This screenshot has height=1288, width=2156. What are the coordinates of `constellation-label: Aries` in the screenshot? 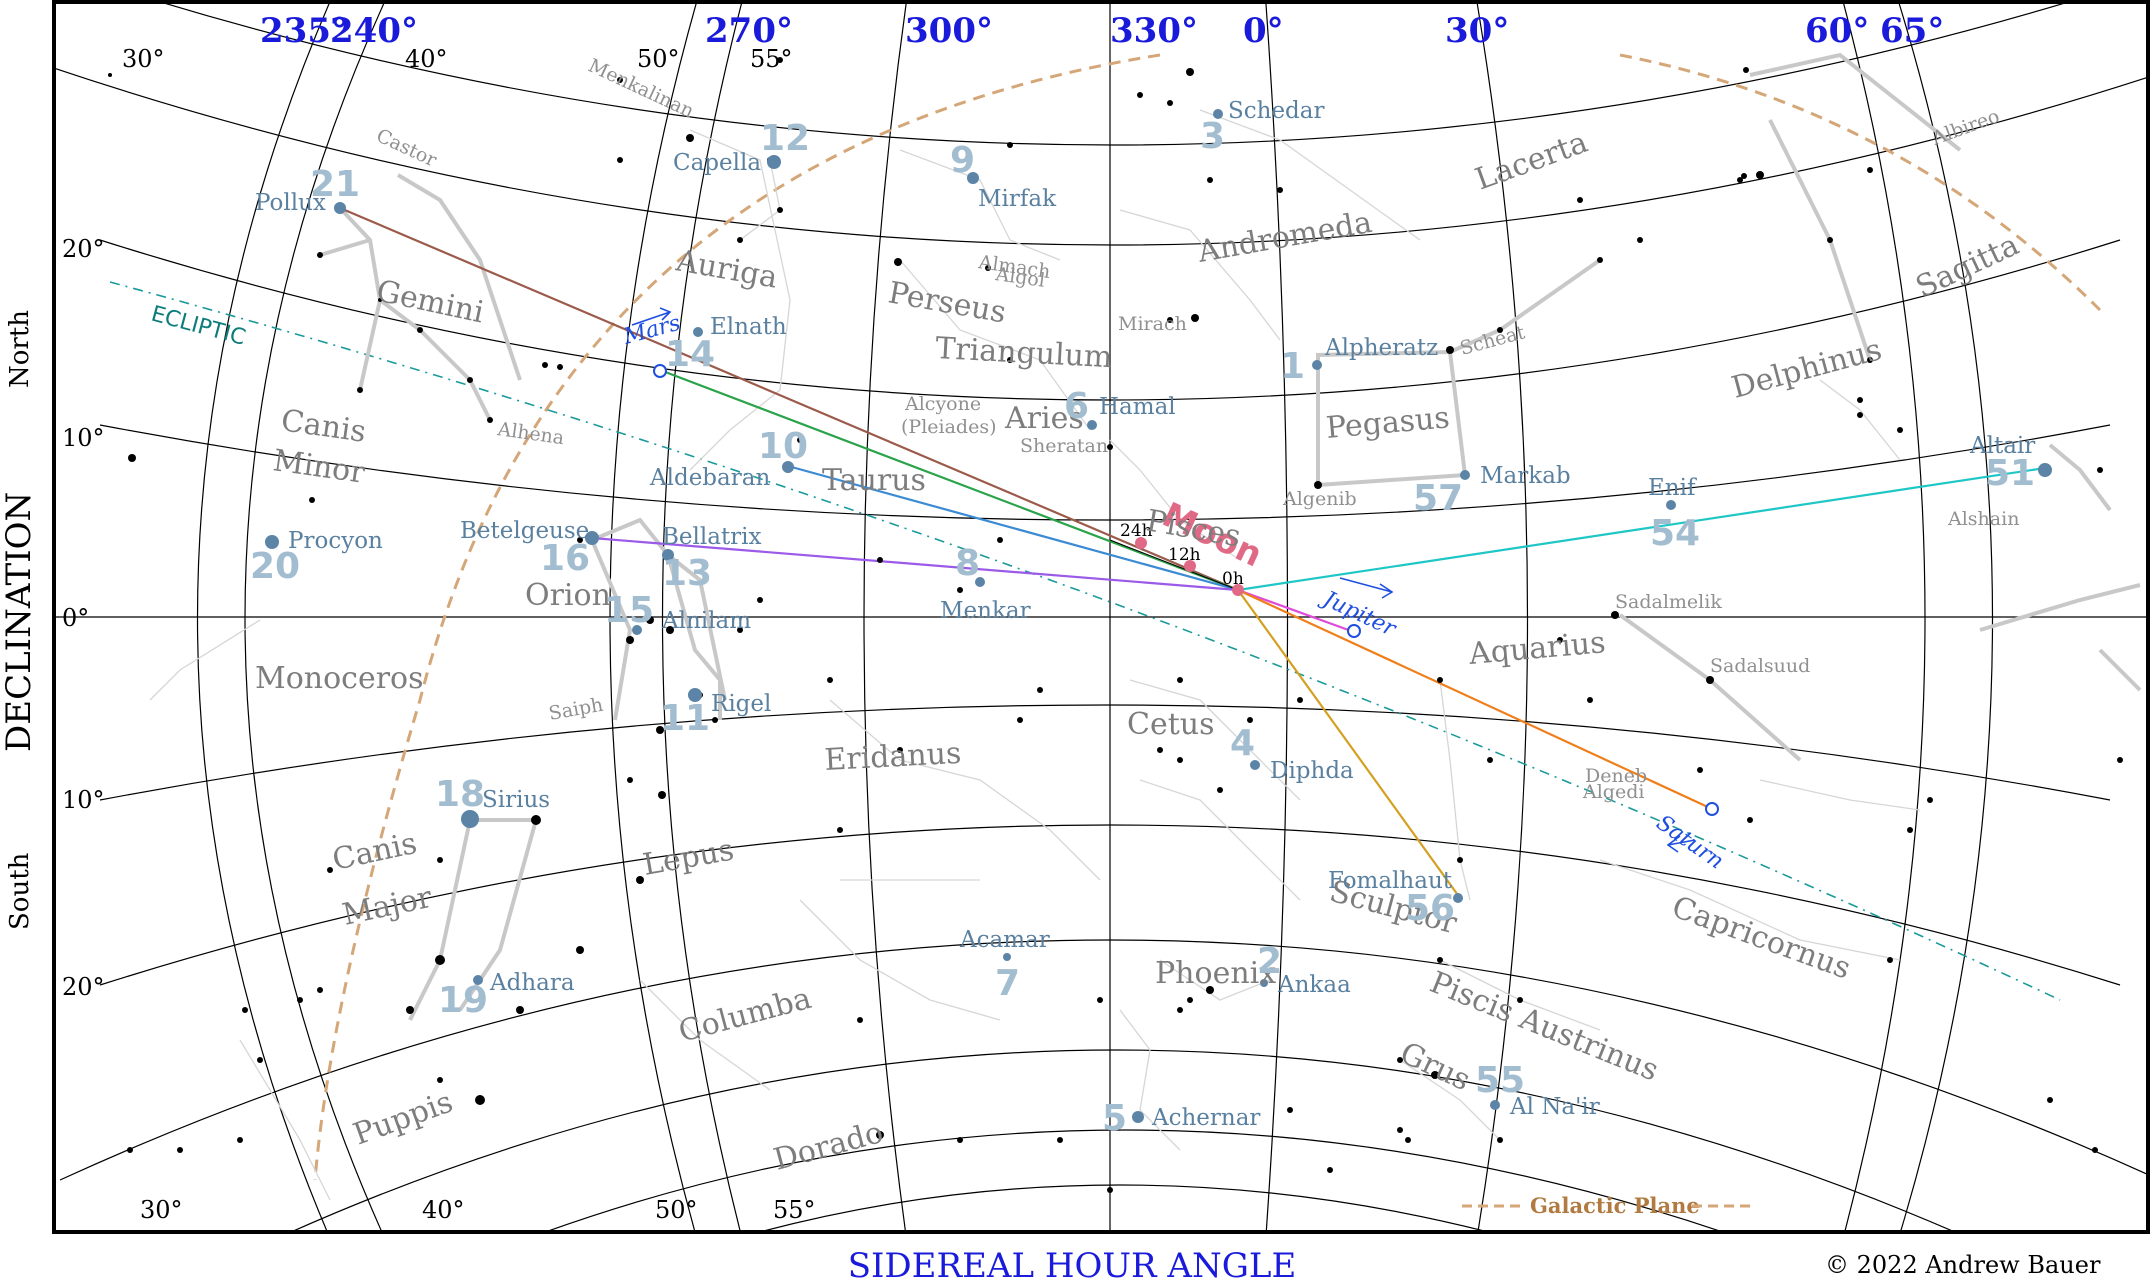 It's located at (1044, 418).